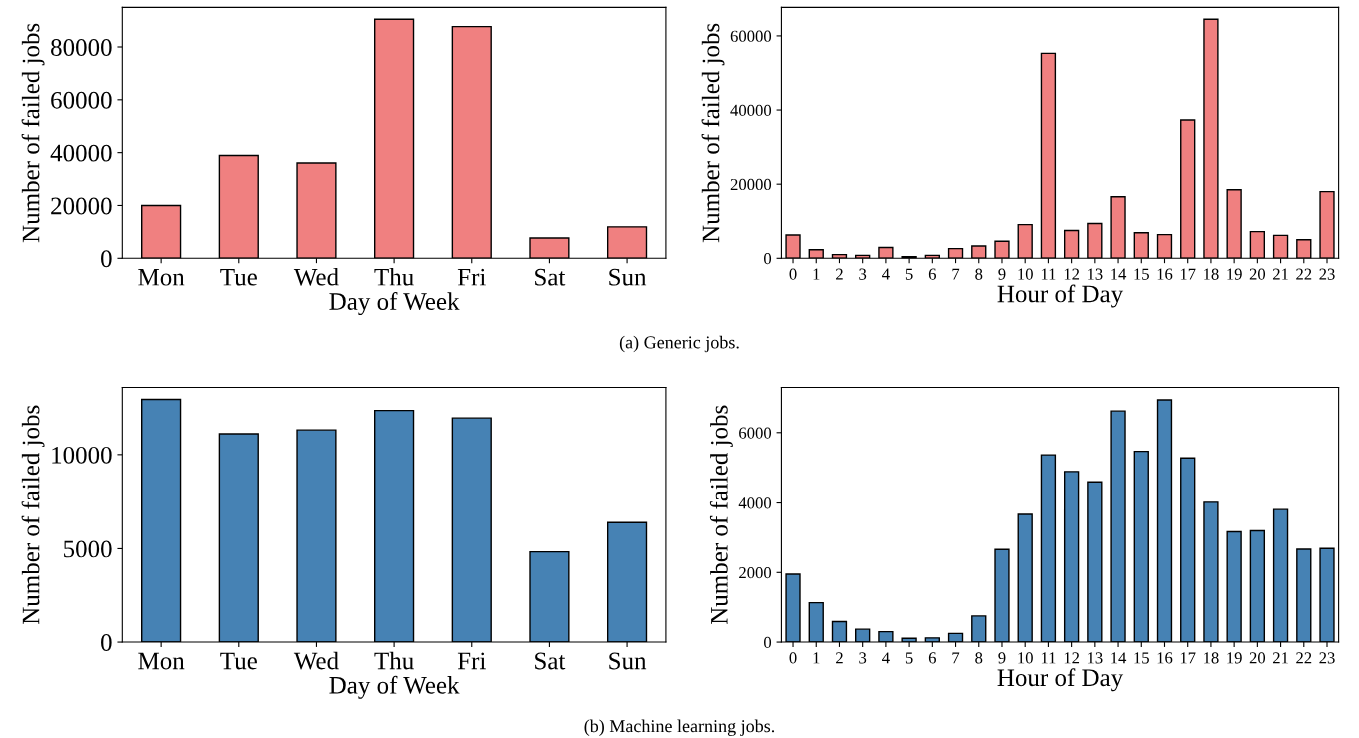 Image resolution: width=1359 pixels, height=738 pixels. I want to click on y-tick-label: 10000, so click(82, 455).